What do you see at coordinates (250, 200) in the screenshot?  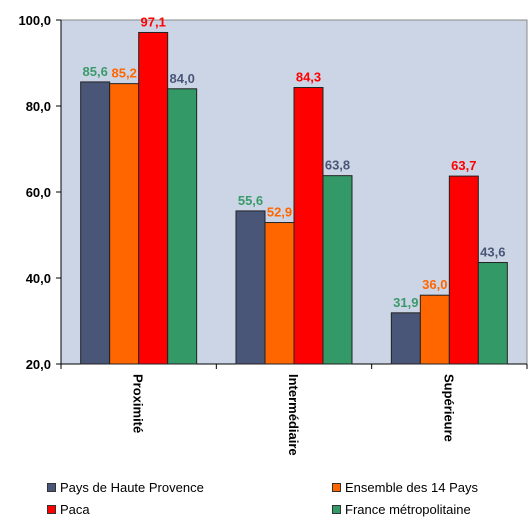 I see `data-label: 55,6` at bounding box center [250, 200].